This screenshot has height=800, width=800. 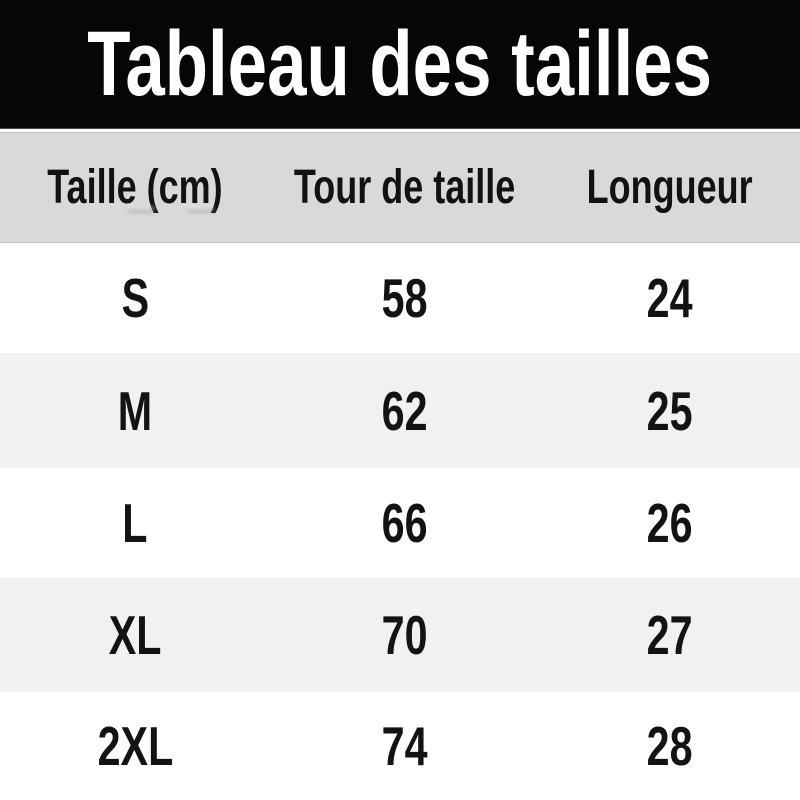 I want to click on size-cell: 2XL, so click(x=135, y=746).